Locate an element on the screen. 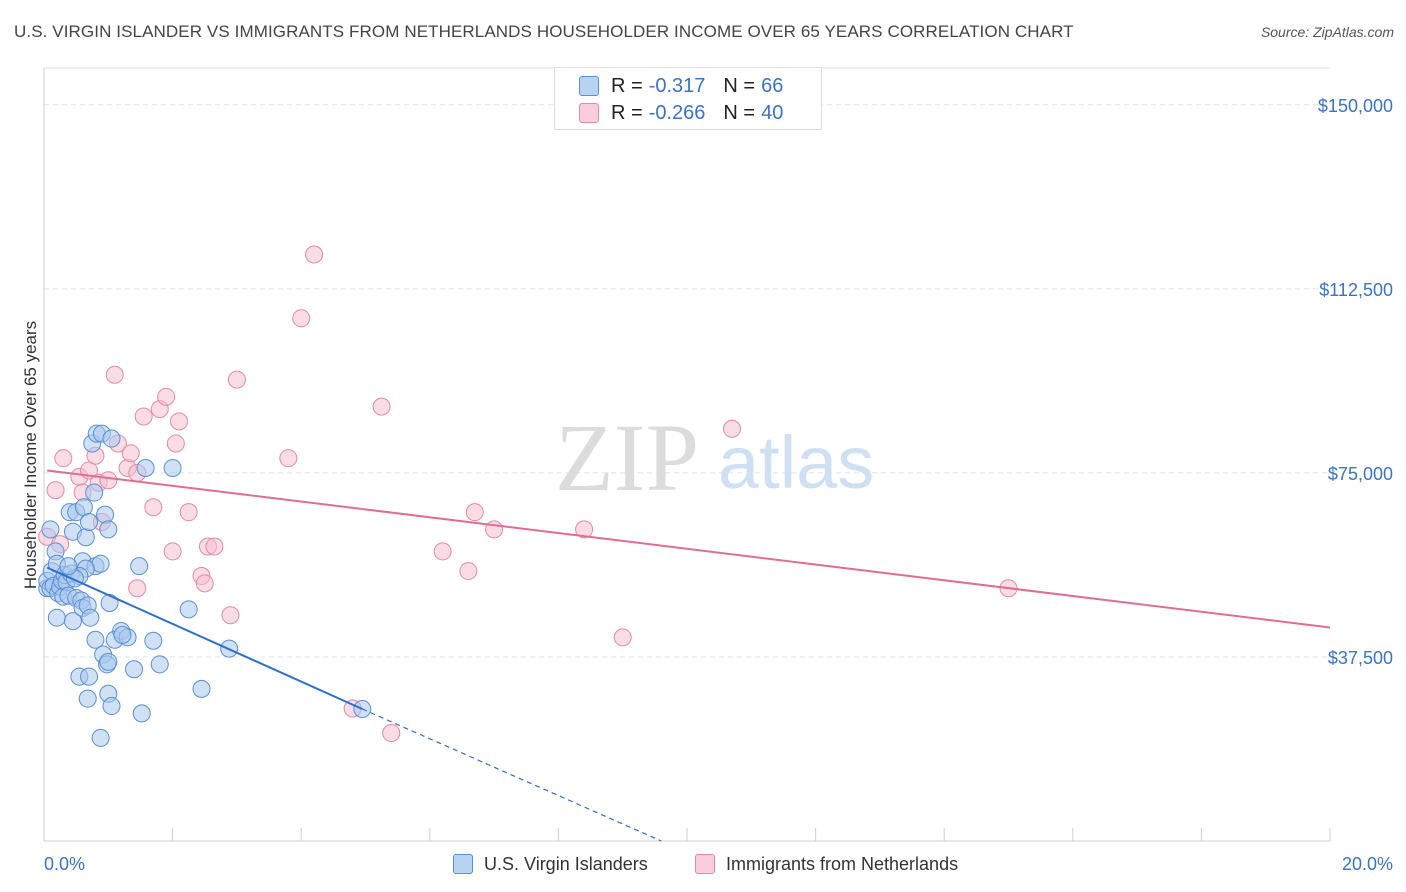 The height and width of the screenshot is (892, 1406). trend-line-virgin-islanders-extension is located at coordinates (512, 775).